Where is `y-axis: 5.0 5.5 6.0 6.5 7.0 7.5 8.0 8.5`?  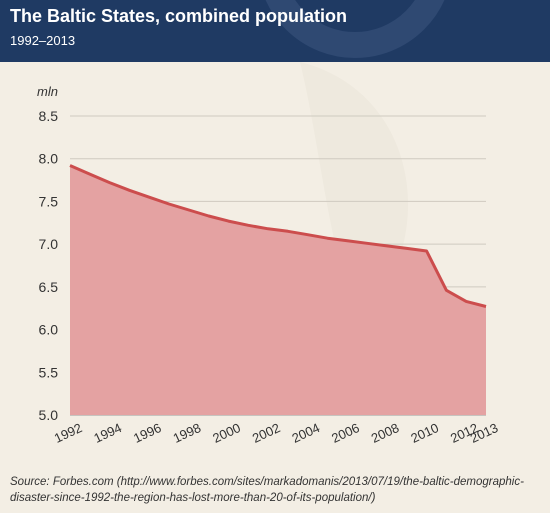
y-axis: 5.0 5.5 6.0 6.5 7.0 7.5 8.0 8.5 is located at coordinates (49, 265).